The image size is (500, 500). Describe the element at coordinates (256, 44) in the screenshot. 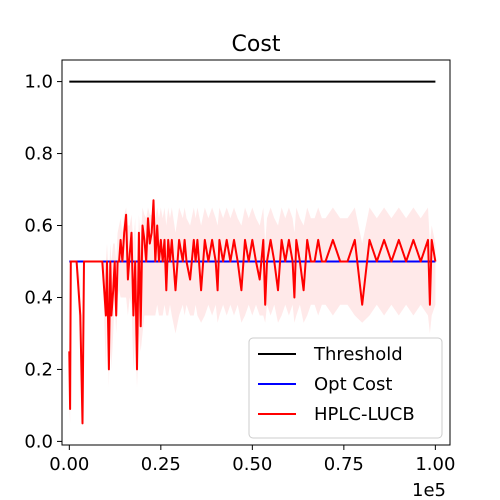

I see `chart-title: Cost` at that location.